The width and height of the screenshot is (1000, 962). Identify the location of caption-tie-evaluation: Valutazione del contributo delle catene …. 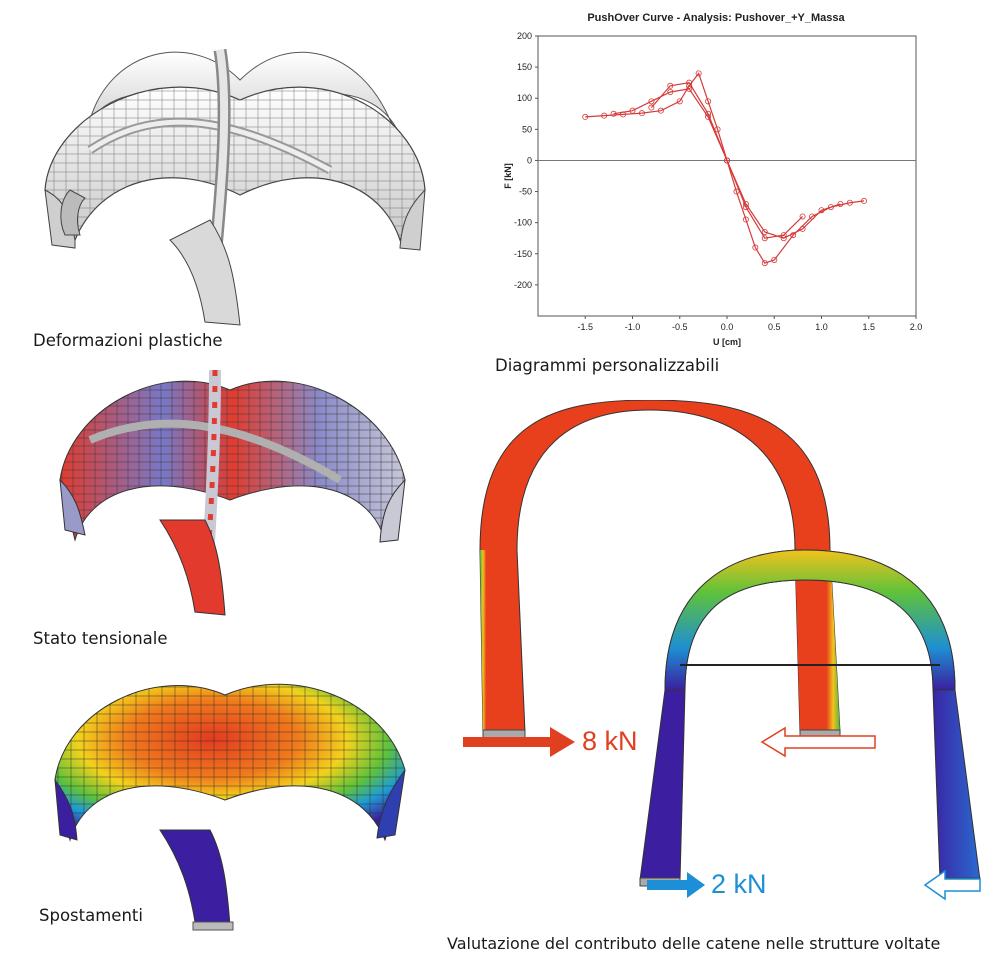
(694, 943).